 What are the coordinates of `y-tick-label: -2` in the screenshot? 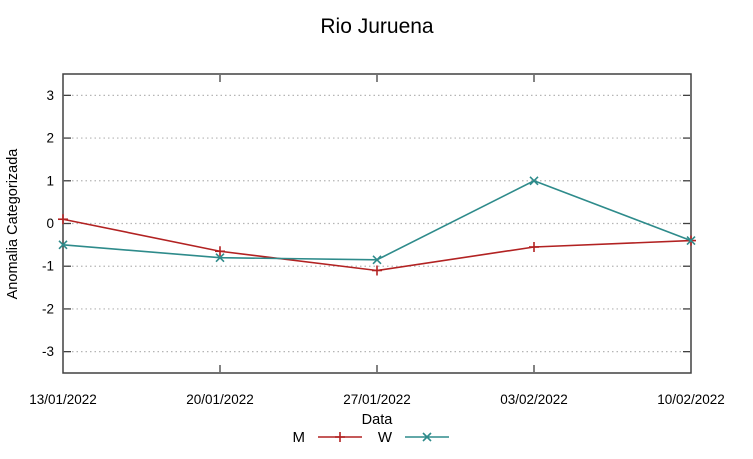 It's located at (48, 308).